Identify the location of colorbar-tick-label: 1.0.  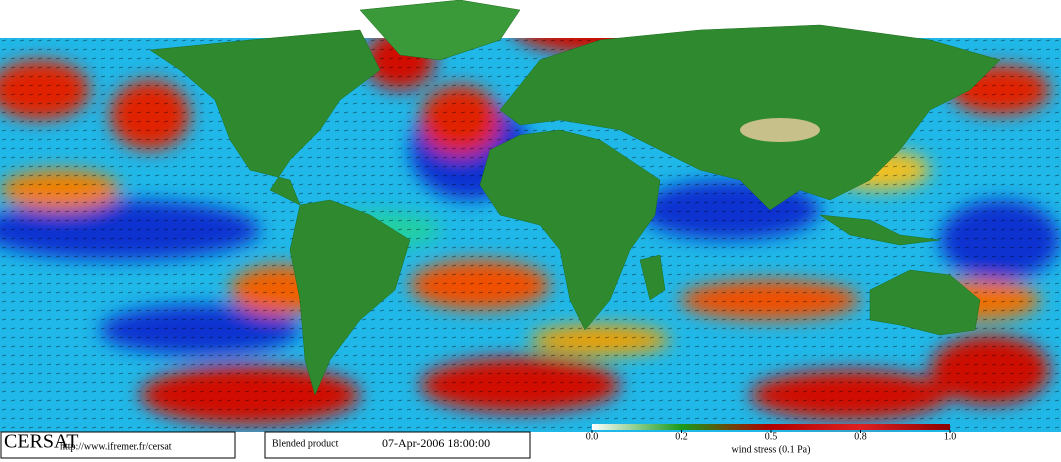
(950, 436).